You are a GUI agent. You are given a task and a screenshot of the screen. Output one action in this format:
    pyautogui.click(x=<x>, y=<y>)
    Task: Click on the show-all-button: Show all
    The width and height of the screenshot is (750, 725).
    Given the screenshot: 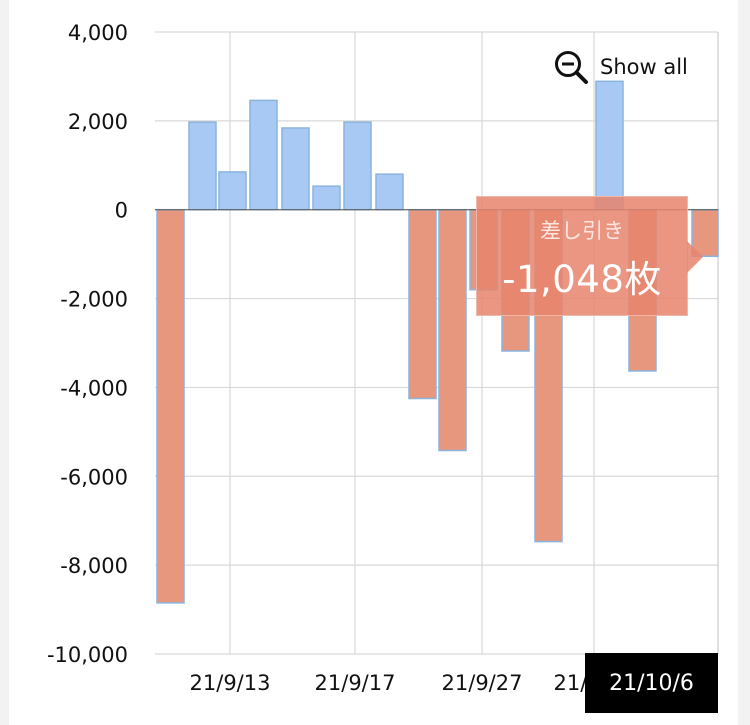 What is the action you would take?
    pyautogui.click(x=620, y=67)
    